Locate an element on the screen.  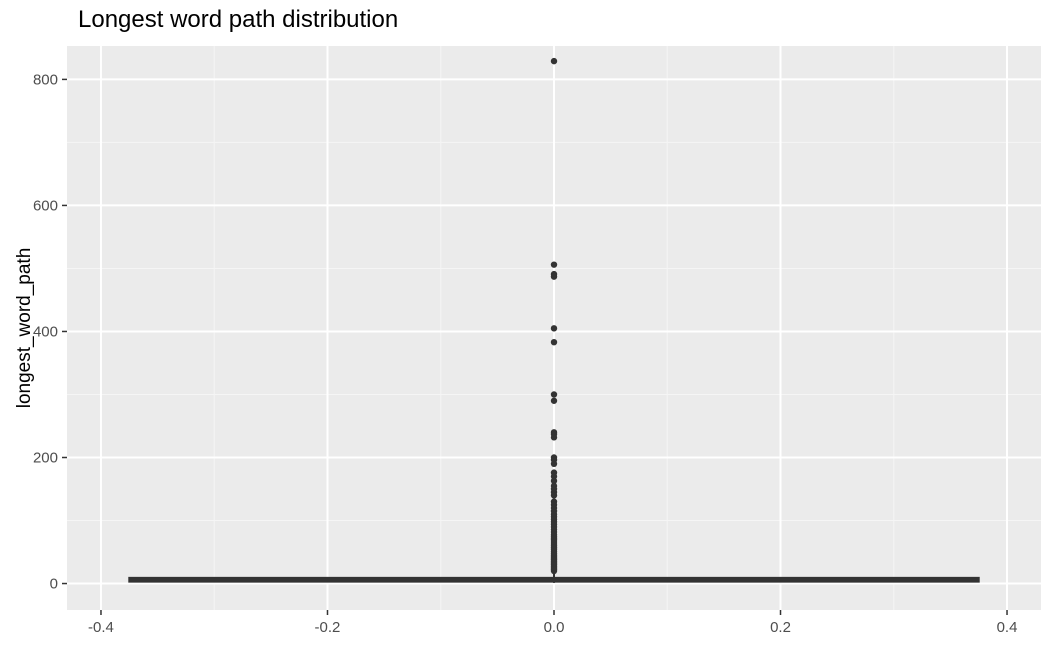
y-tick-label: 800 is located at coordinates (45, 79).